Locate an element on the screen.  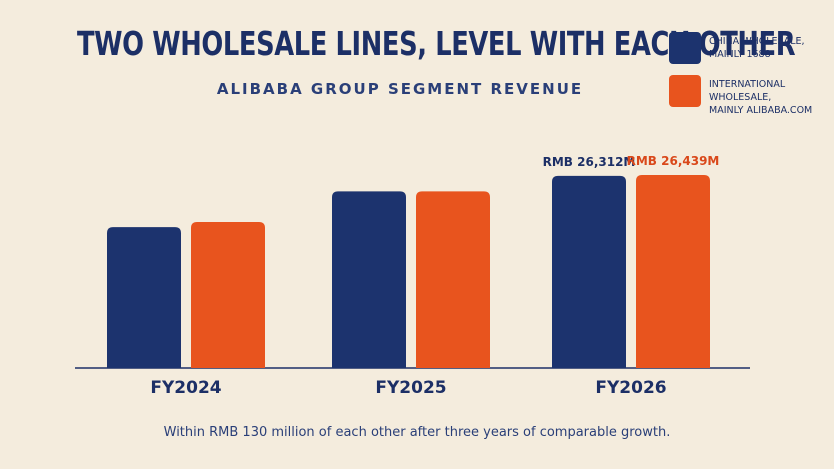
legend-label-line: INTERNATIONAL WHOLESALE, is located at coordinates (747, 91).